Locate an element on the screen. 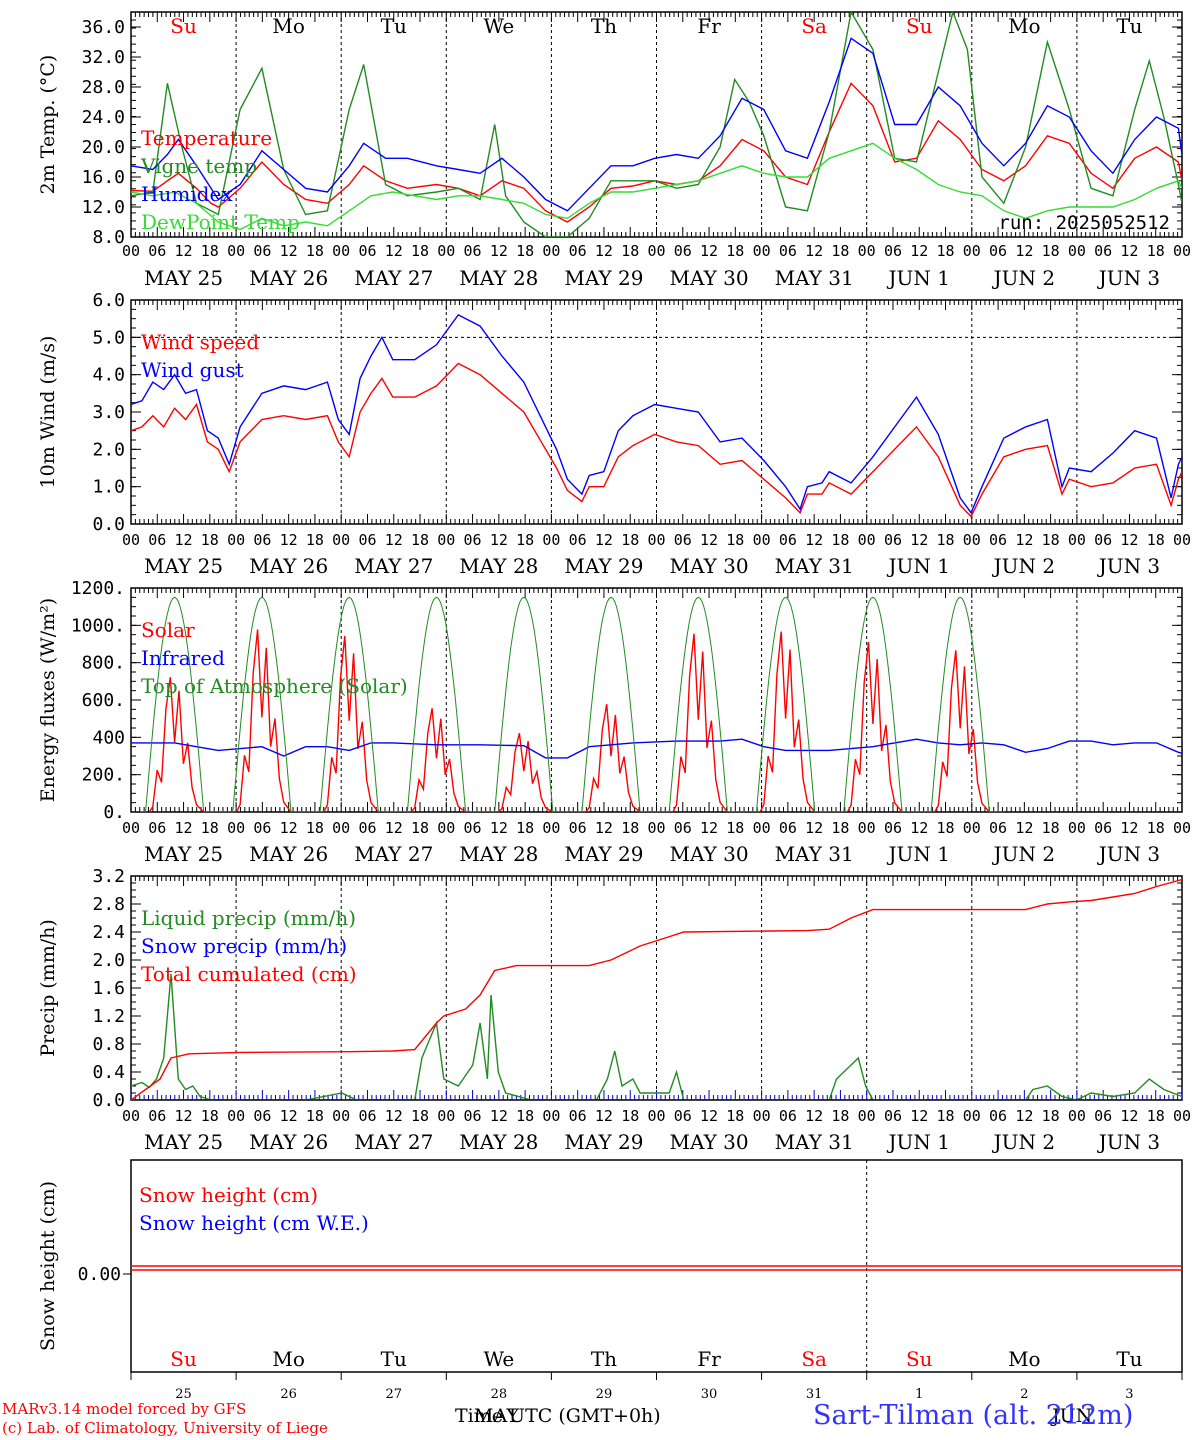 Image resolution: width=1194 pixels, height=1440 pixels. y-tick-label: 2.0 is located at coordinates (108, 960).